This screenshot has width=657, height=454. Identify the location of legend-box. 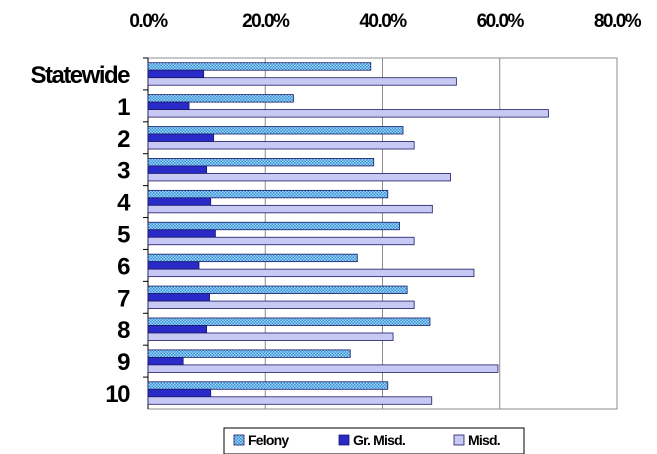
(374, 440).